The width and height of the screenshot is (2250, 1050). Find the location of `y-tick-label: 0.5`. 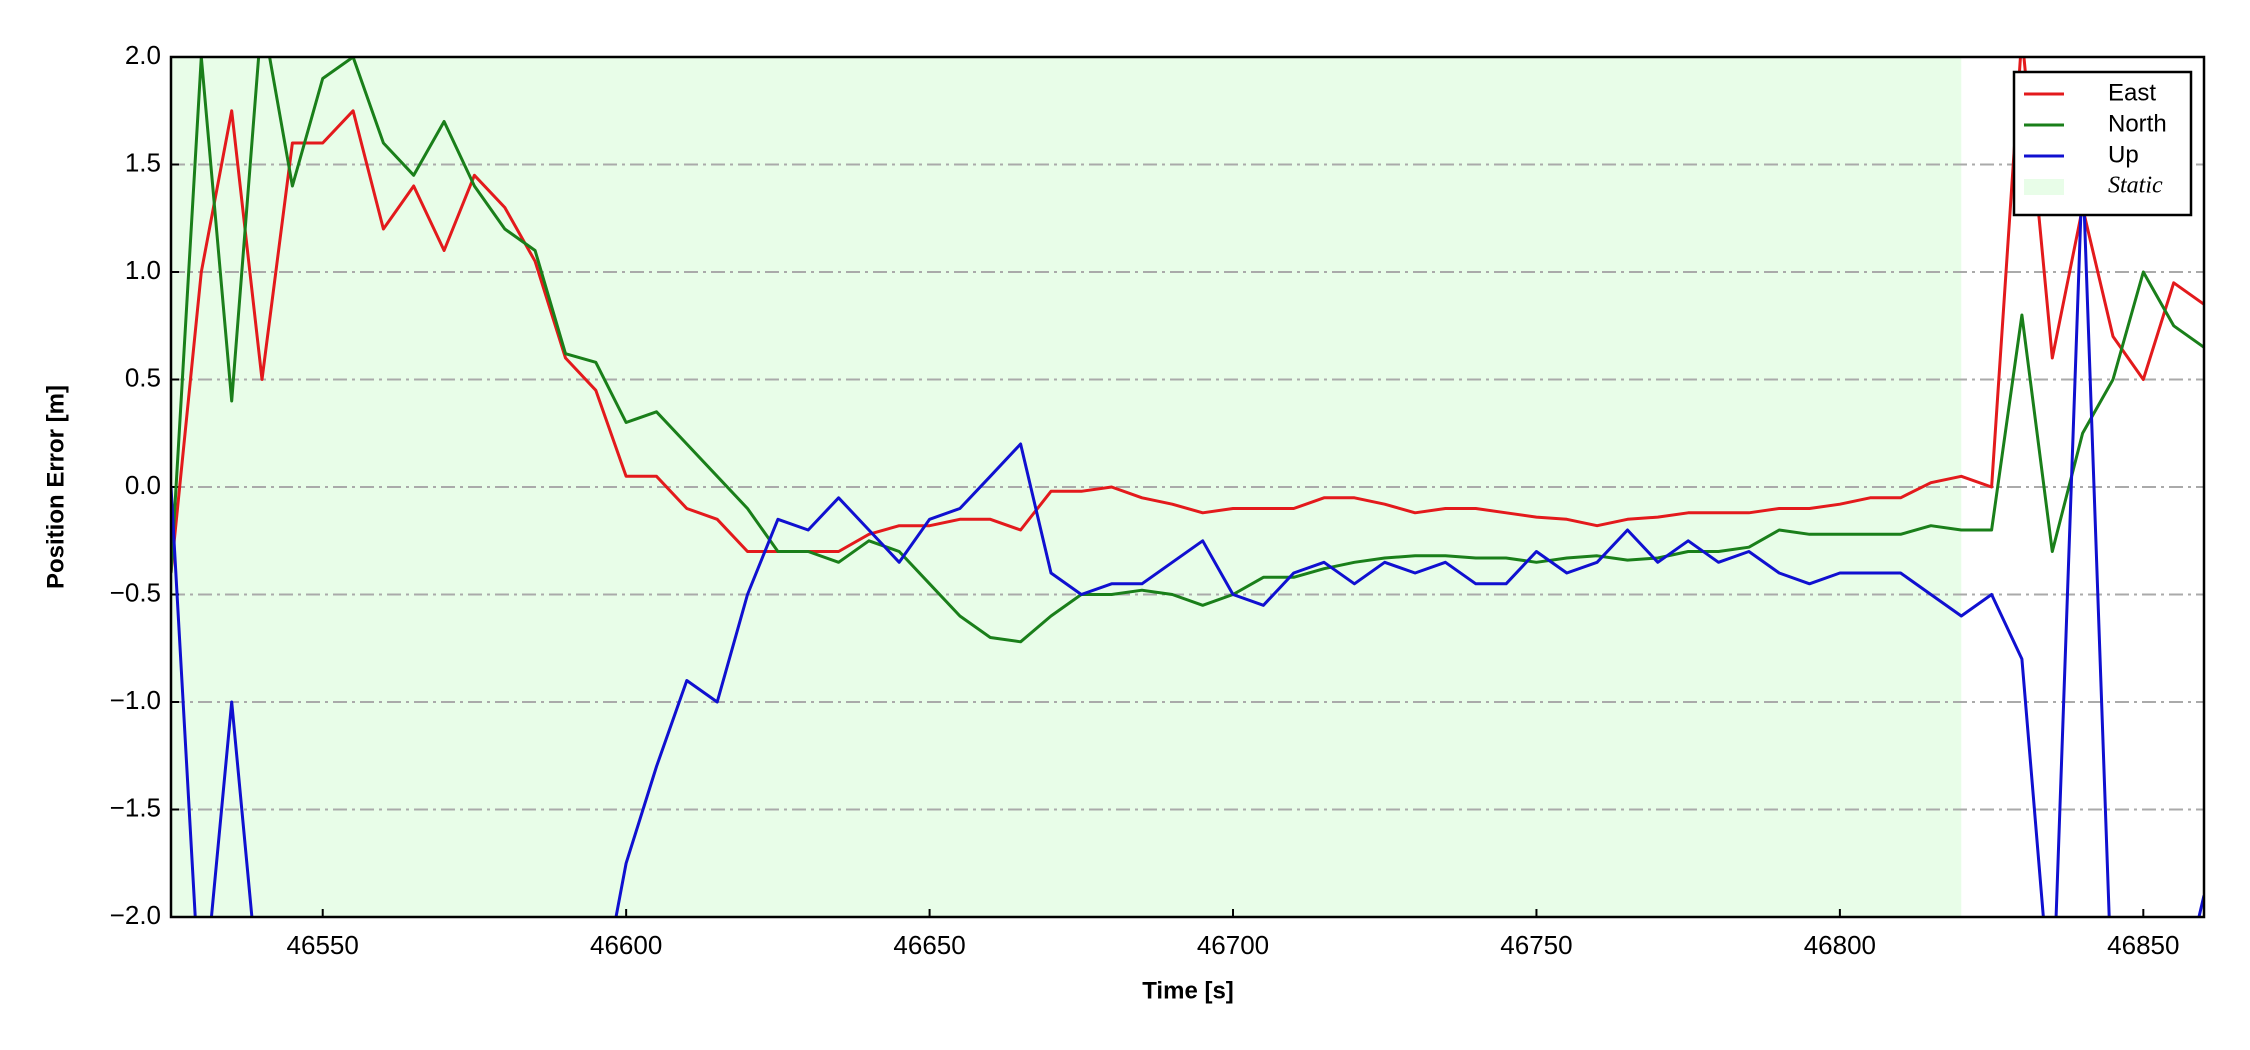

y-tick-label: 0.5 is located at coordinates (143, 377).